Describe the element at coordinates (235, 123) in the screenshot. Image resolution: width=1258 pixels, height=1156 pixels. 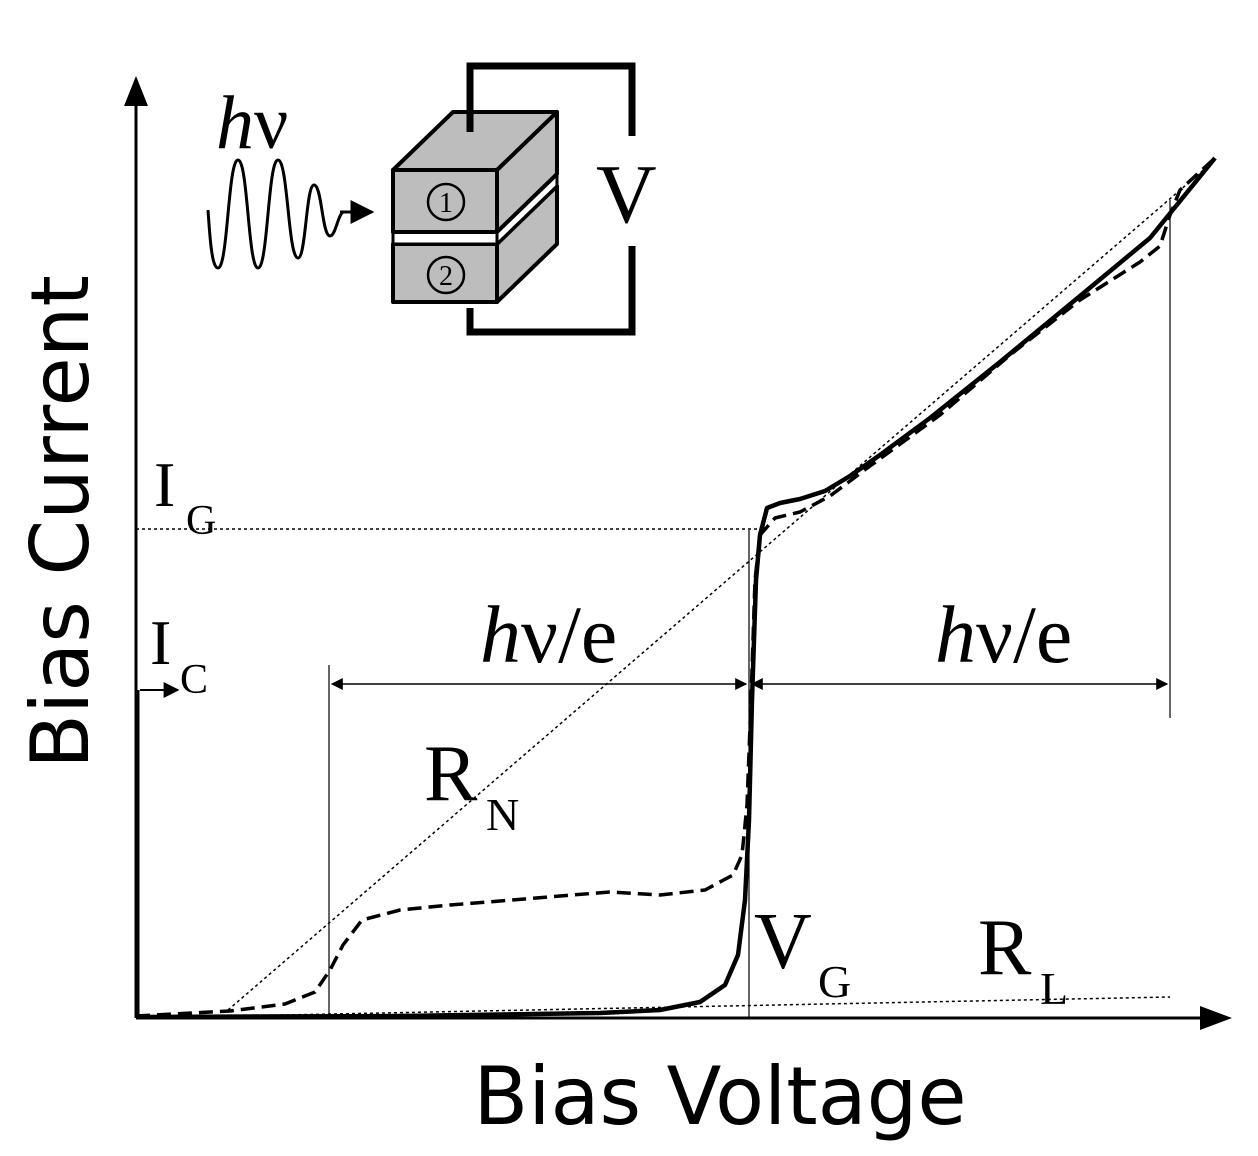
I see `photon-h: h` at that location.